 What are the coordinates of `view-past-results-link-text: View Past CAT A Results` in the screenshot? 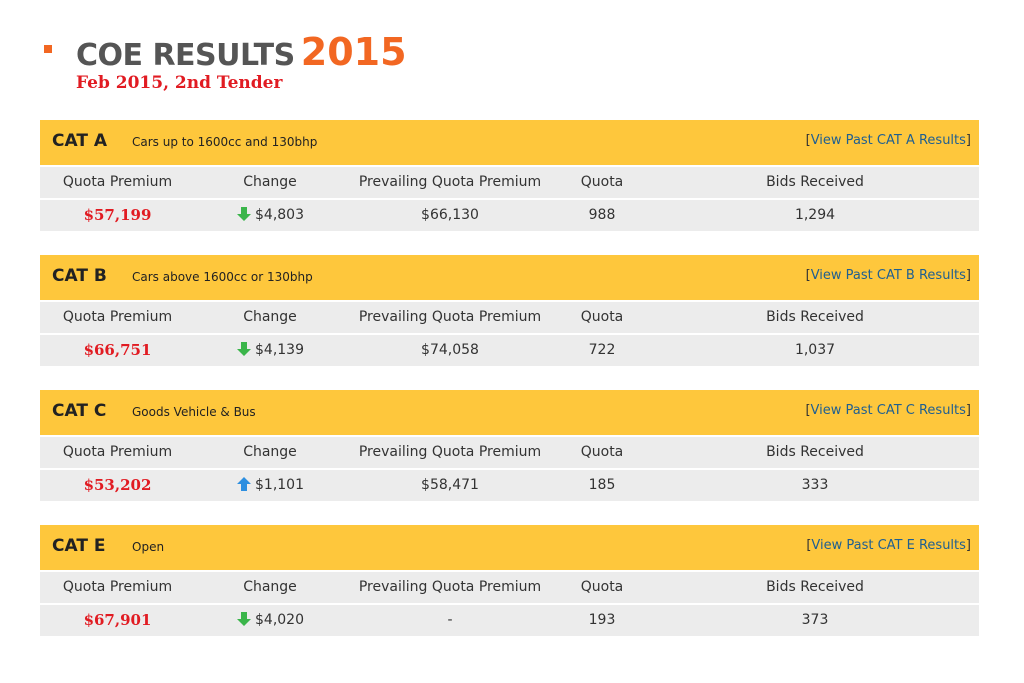 It's located at (888, 140).